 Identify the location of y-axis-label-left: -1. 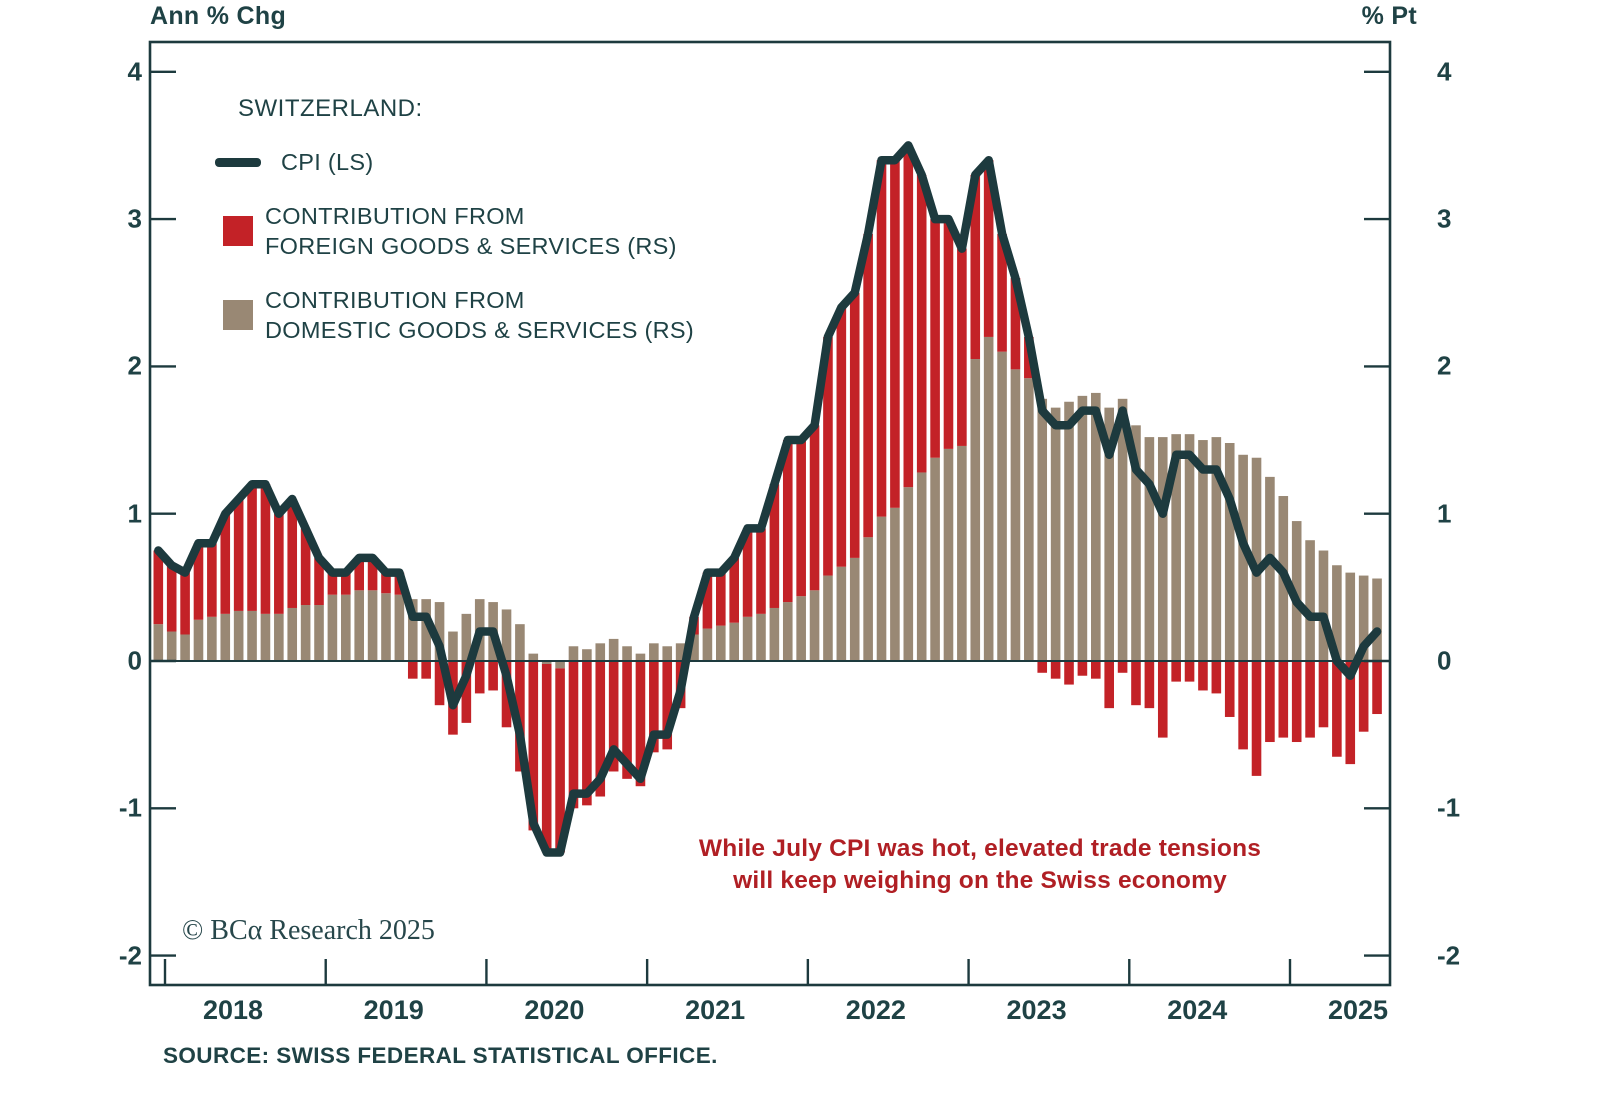
(130, 807).